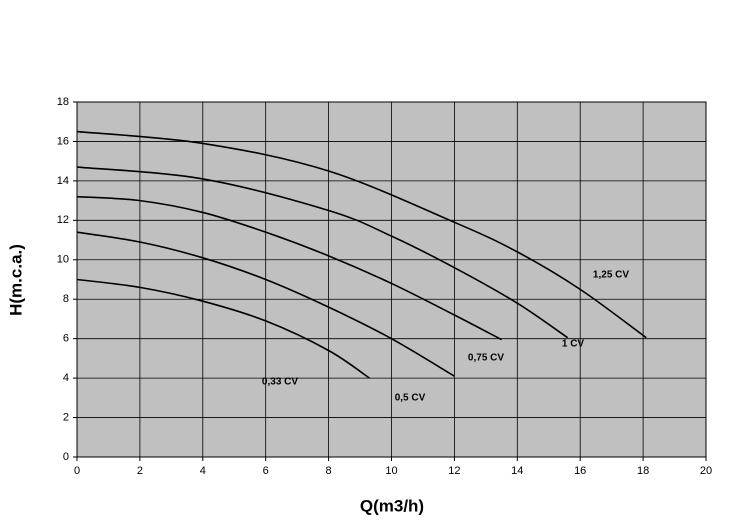  I want to click on y-tick-label: 4, so click(66, 378).